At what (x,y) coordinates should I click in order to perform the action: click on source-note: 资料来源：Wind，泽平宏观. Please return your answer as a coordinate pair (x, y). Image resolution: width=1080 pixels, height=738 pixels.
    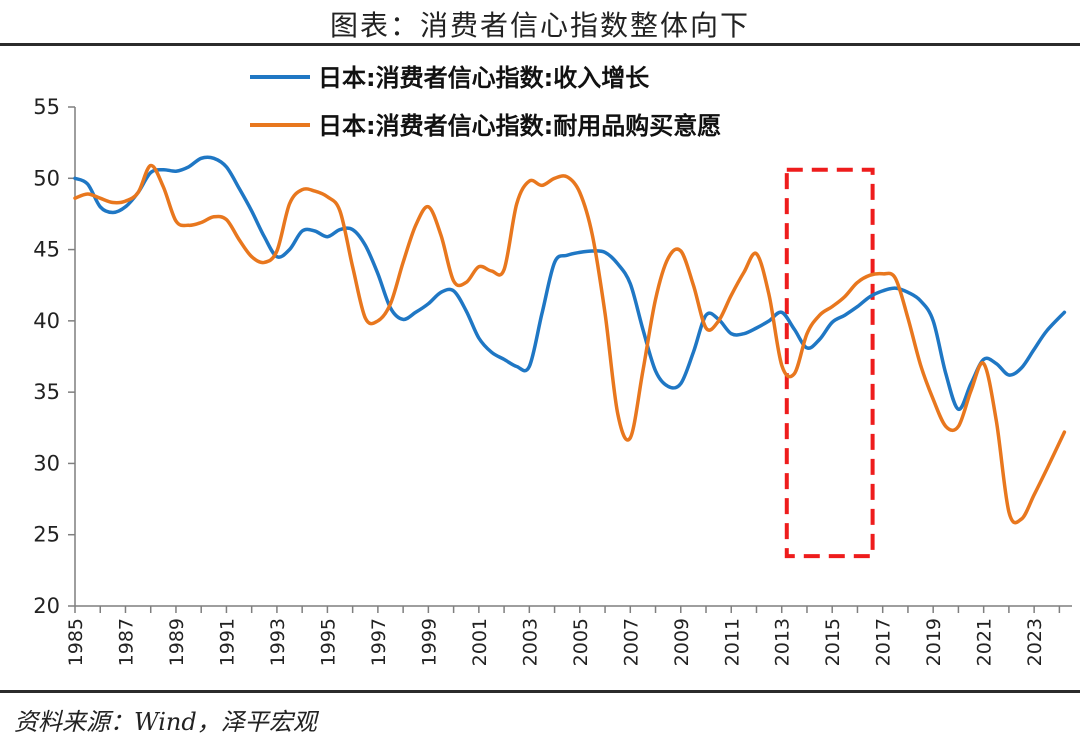
    Looking at the image, I should click on (165, 722).